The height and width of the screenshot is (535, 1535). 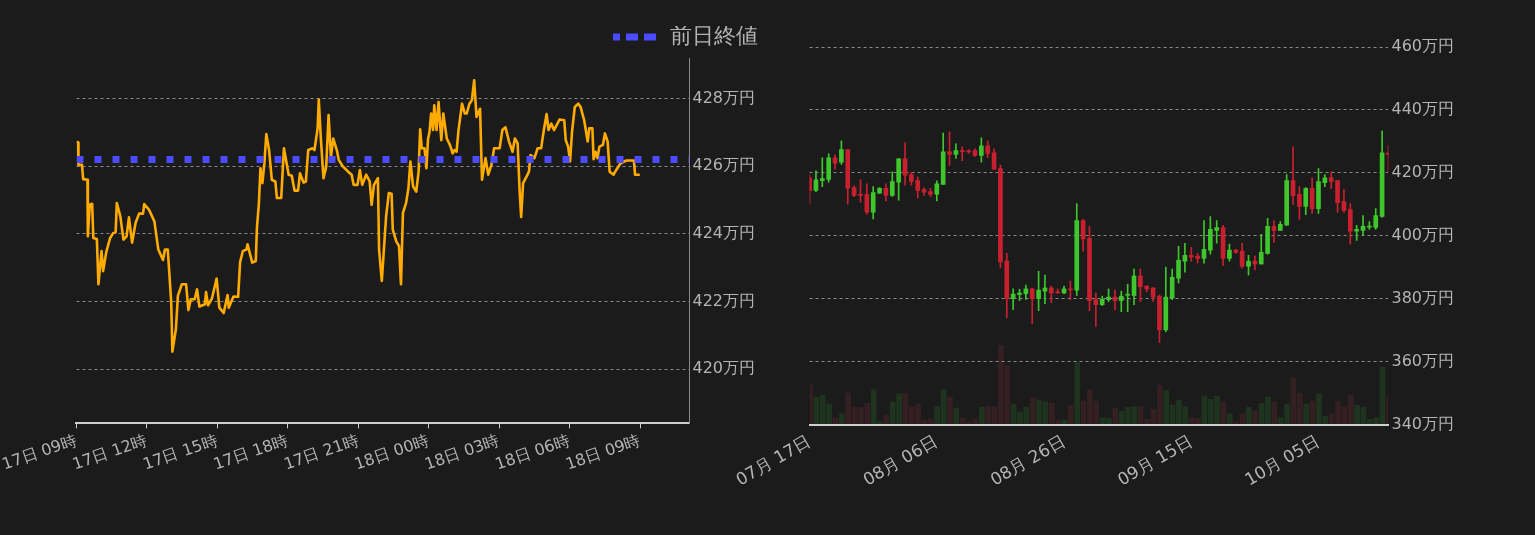 What do you see at coordinates (1423, 46) in the screenshot?
I see `y-tick-label: 460万円` at bounding box center [1423, 46].